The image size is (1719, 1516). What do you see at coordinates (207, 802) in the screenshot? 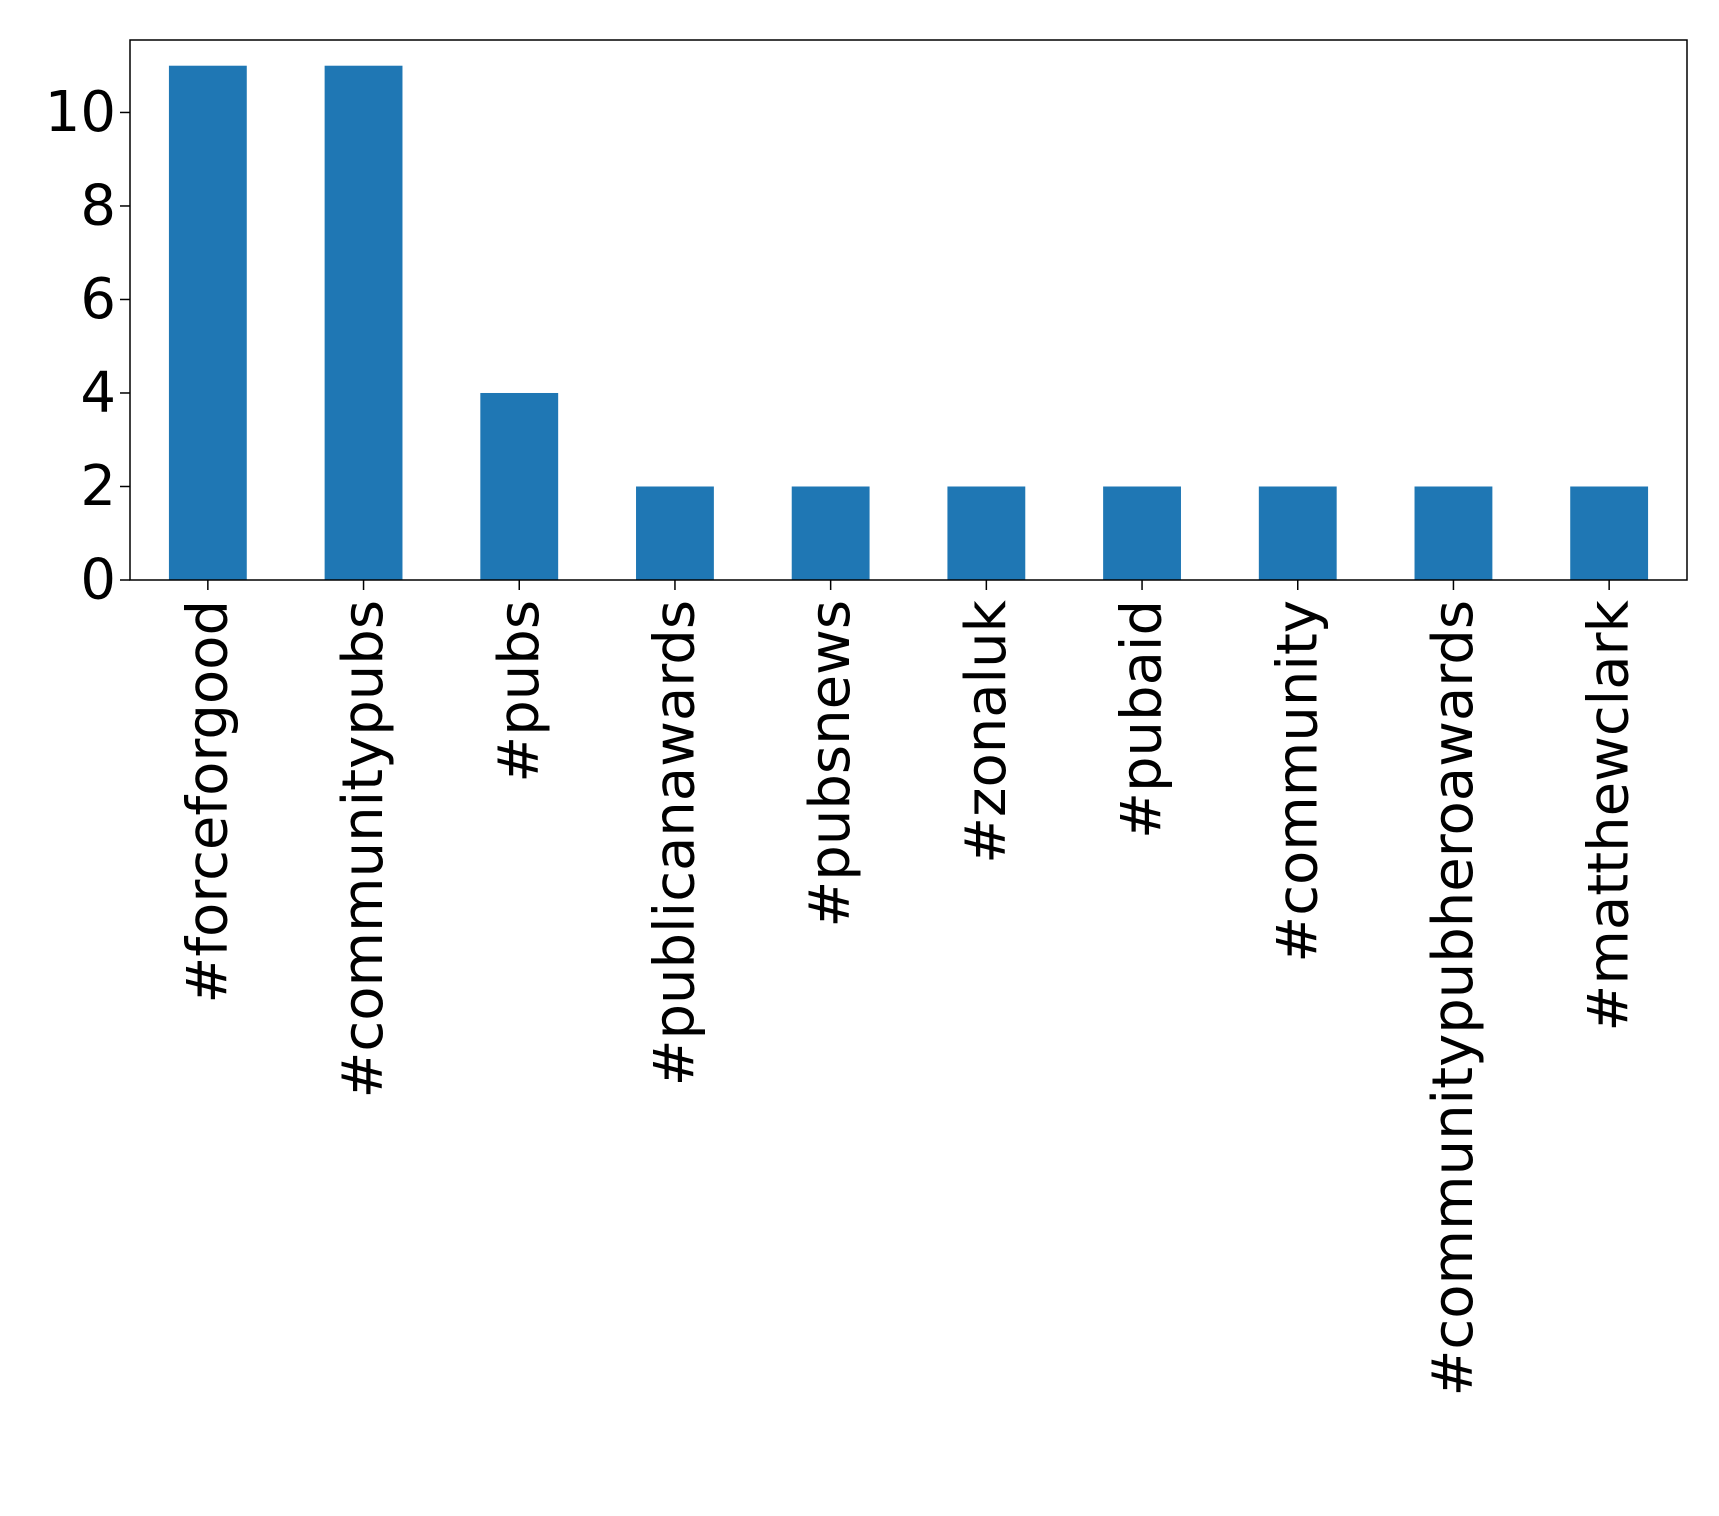
I see `x-tick-label-0: #forceforgood` at bounding box center [207, 802].